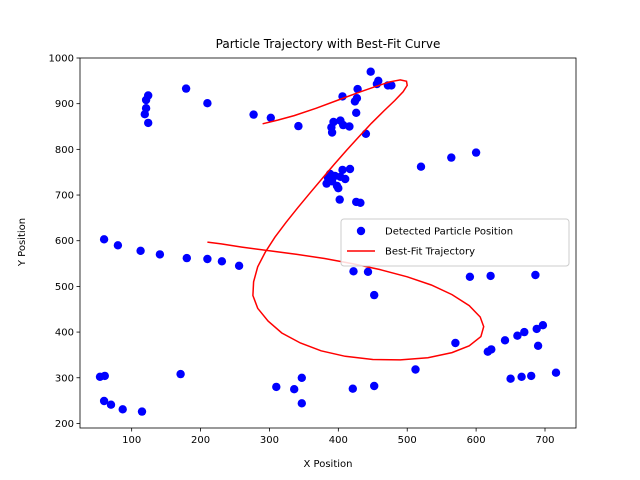 The image size is (640, 480). I want to click on x-tick-label: 500, so click(407, 440).